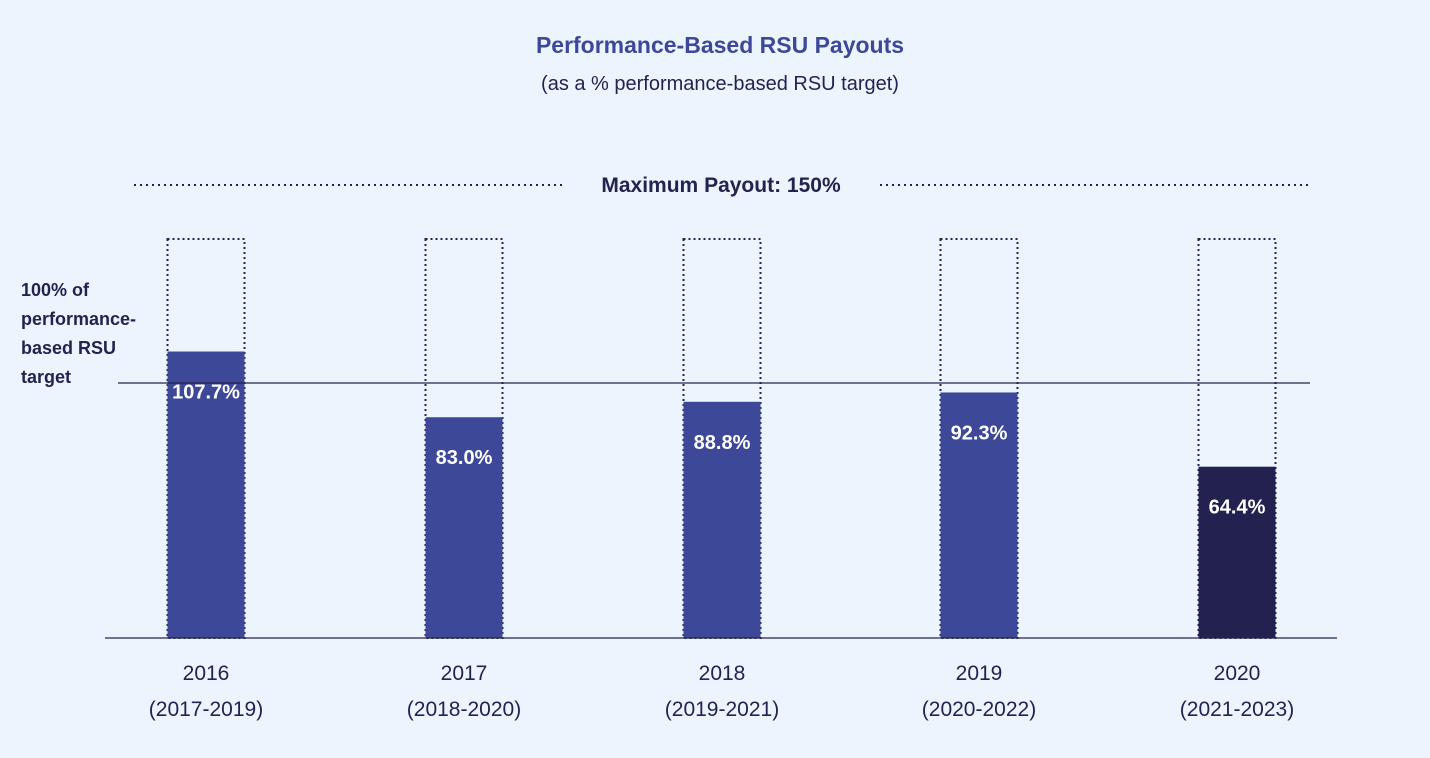 The height and width of the screenshot is (758, 1430). What do you see at coordinates (78, 319) in the screenshot?
I see `reference-label-line: performance-` at bounding box center [78, 319].